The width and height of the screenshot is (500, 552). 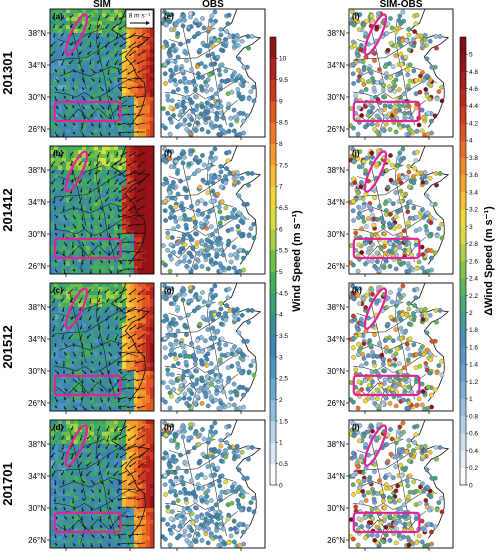 What do you see at coordinates (91, 384) in the screenshot?
I see `boundary-line` at bounding box center [91, 384].